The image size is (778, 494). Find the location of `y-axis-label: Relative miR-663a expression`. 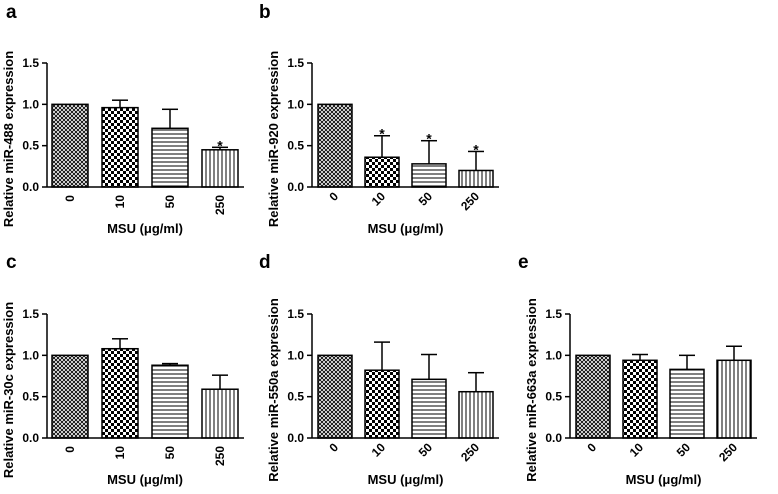

y-axis-label: Relative miR-663a expression is located at coordinates (531, 390).